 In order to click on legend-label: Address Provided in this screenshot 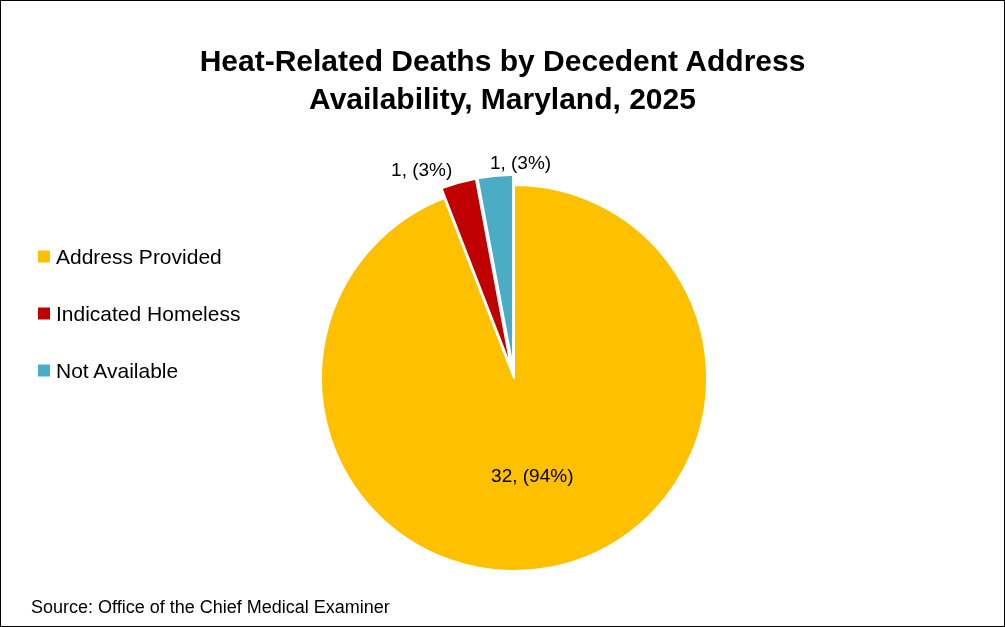, I will do `click(139, 256)`.